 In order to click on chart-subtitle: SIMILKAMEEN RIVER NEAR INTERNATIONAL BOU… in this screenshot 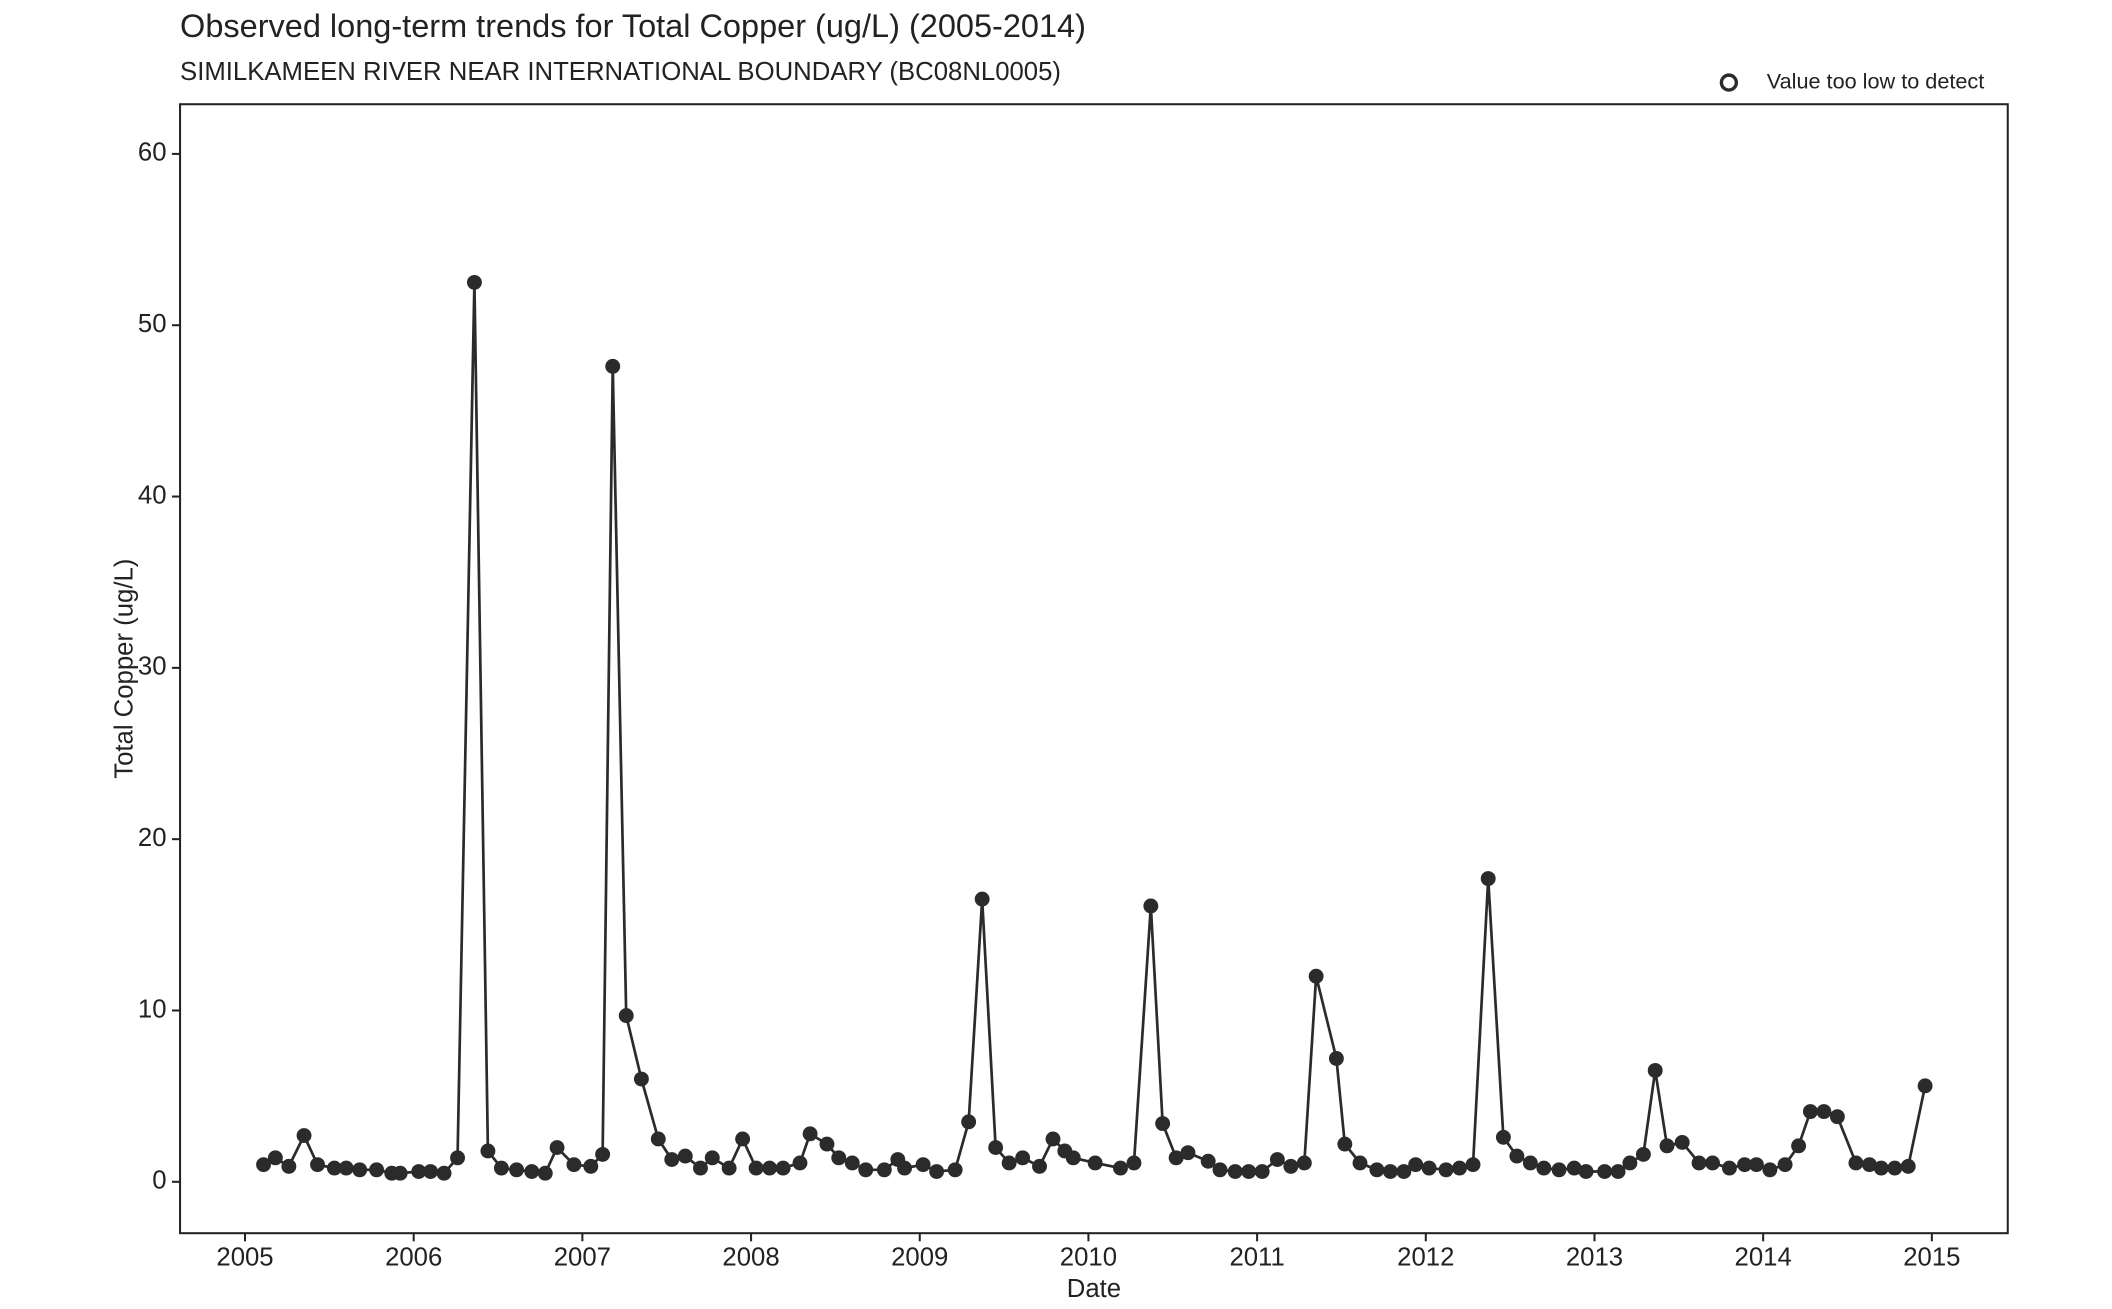, I will do `click(620, 72)`.